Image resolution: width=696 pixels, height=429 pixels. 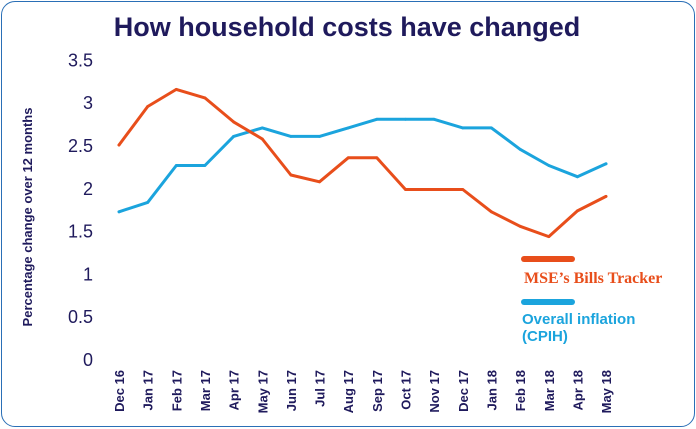 What do you see at coordinates (88, 103) in the screenshot?
I see `y-tick-label: 3` at bounding box center [88, 103].